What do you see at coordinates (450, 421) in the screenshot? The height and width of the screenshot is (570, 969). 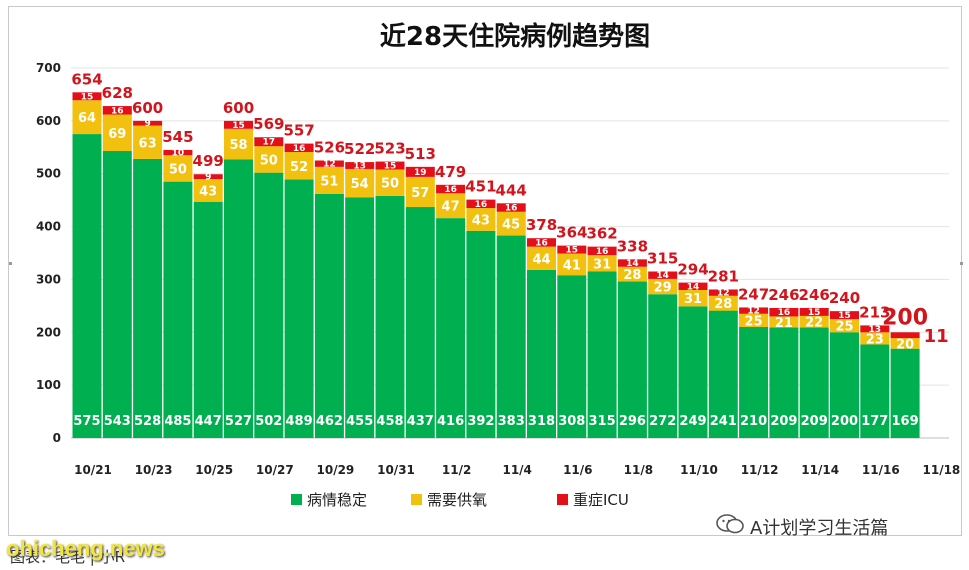 I see `data-label: 416` at bounding box center [450, 421].